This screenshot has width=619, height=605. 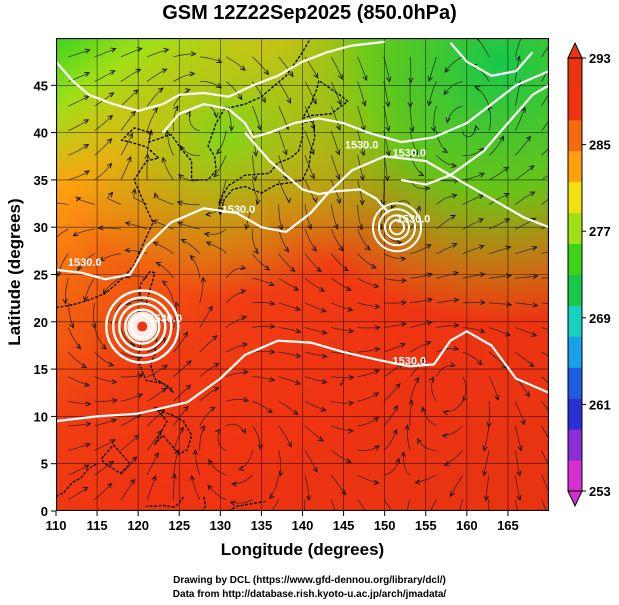 What do you see at coordinates (282, 522) in the screenshot?
I see `x-axis-ticks: 110 115 120 125 130 135 140 145 150 155 160 165` at bounding box center [282, 522].